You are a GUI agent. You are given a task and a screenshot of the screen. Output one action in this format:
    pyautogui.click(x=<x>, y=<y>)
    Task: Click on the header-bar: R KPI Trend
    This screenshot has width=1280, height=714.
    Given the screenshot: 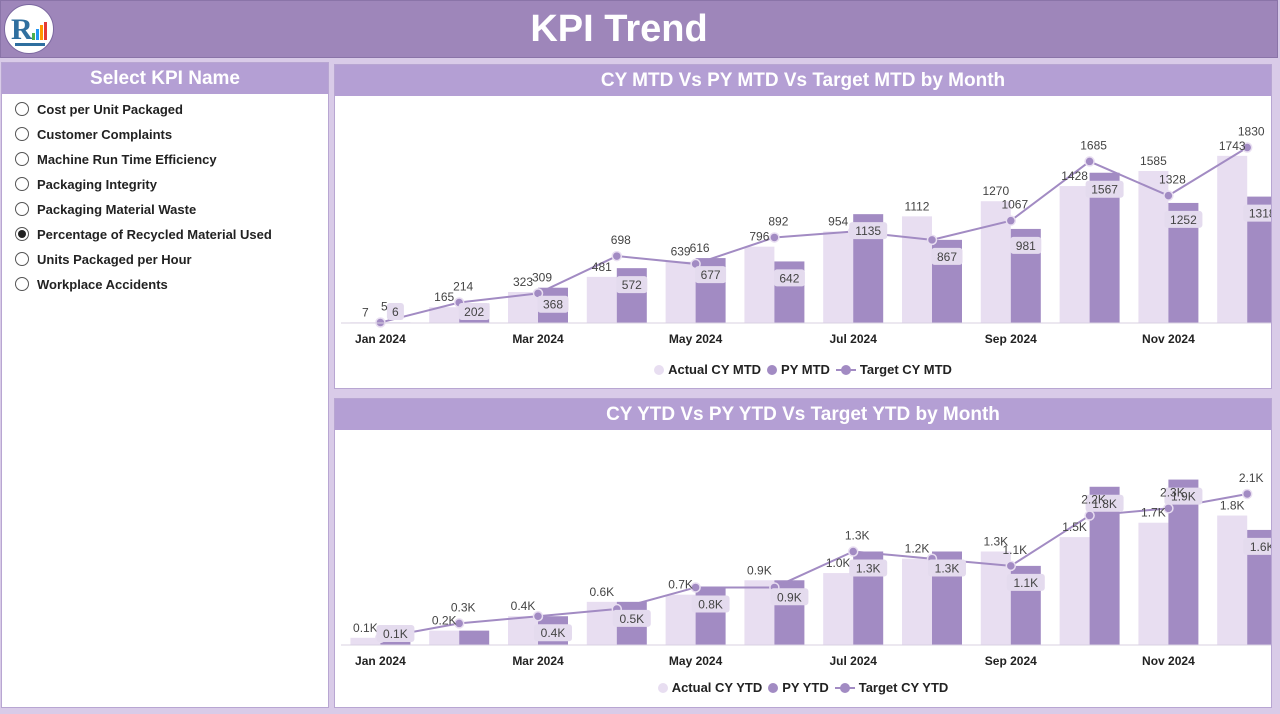 What is the action you would take?
    pyautogui.click(x=639, y=29)
    